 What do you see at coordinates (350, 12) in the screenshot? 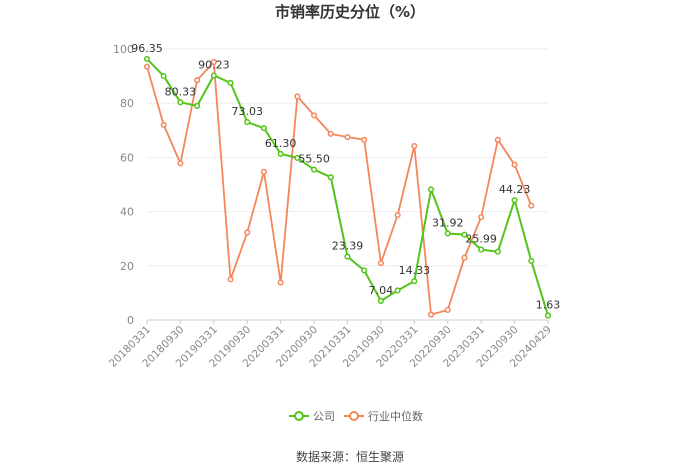
I see `chart-title: 市销率历史分位（%）` at bounding box center [350, 12].